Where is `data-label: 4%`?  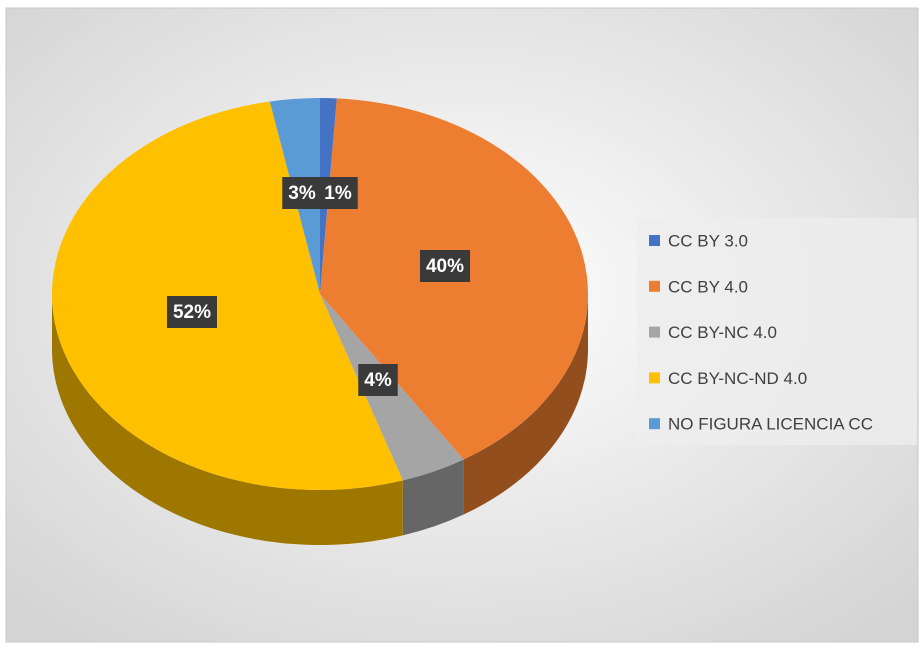
data-label: 4% is located at coordinates (378, 380).